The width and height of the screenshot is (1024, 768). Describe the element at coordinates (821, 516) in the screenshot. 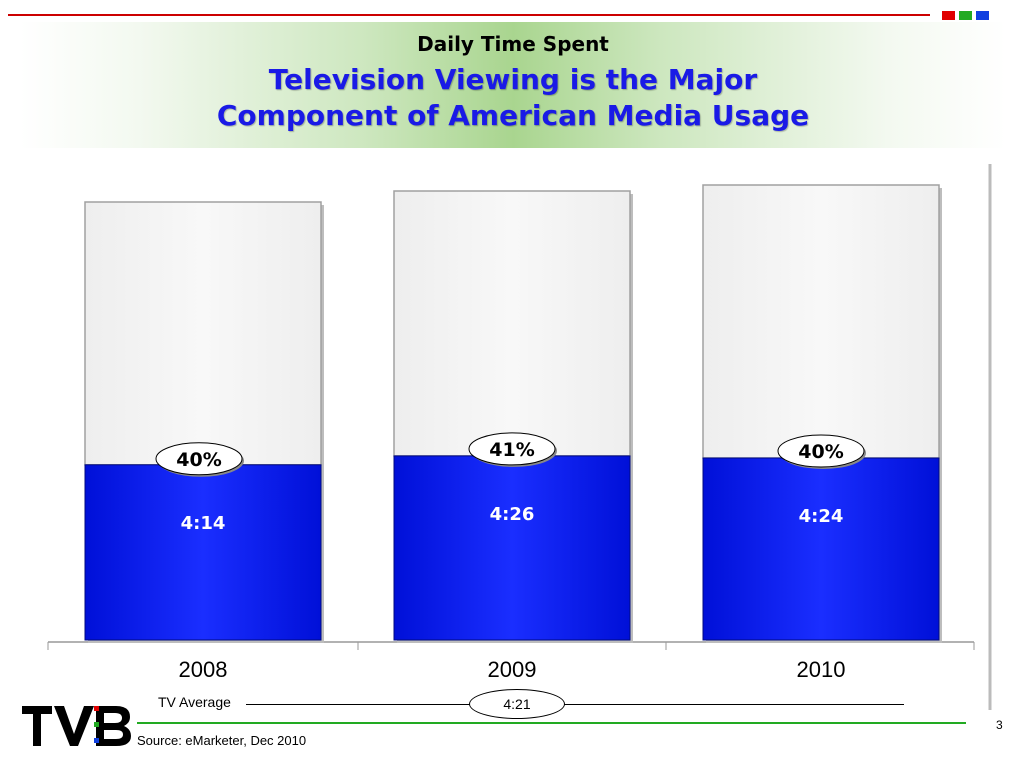

I see `bar-value-label: 4:24` at that location.